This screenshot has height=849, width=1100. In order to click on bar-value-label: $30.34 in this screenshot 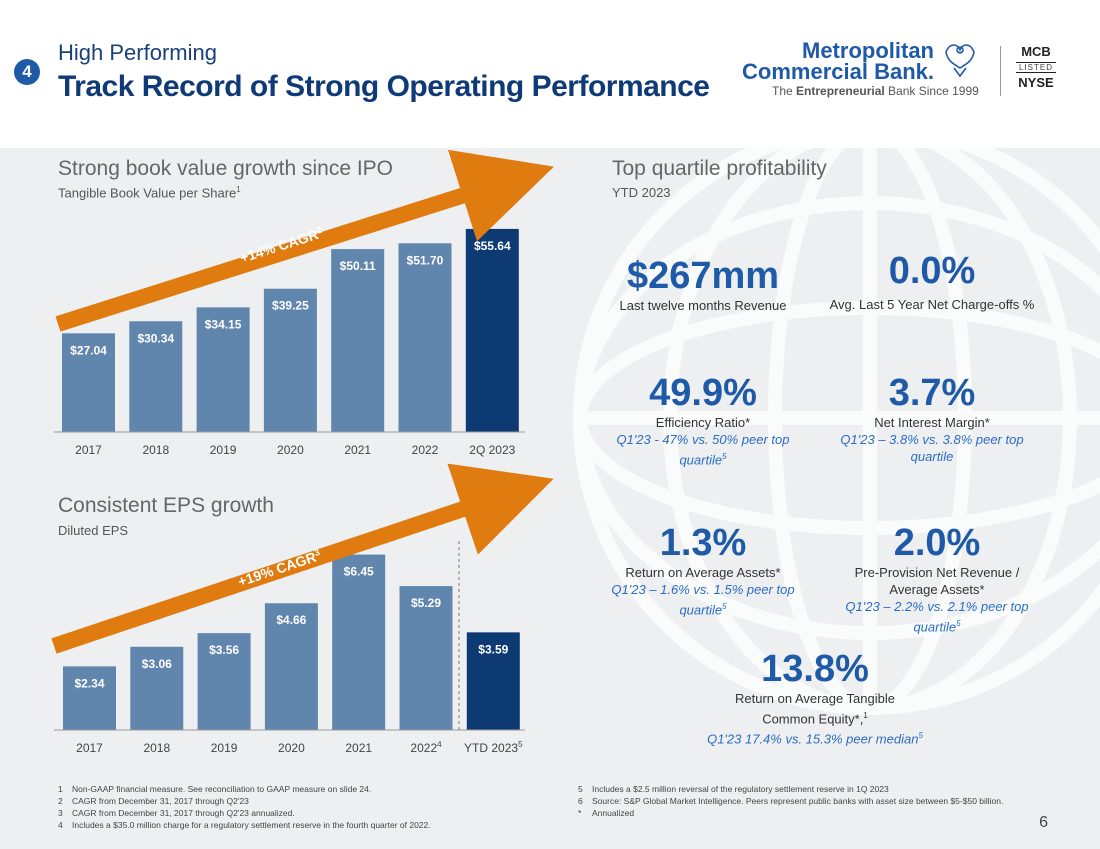, I will do `click(155, 338)`.